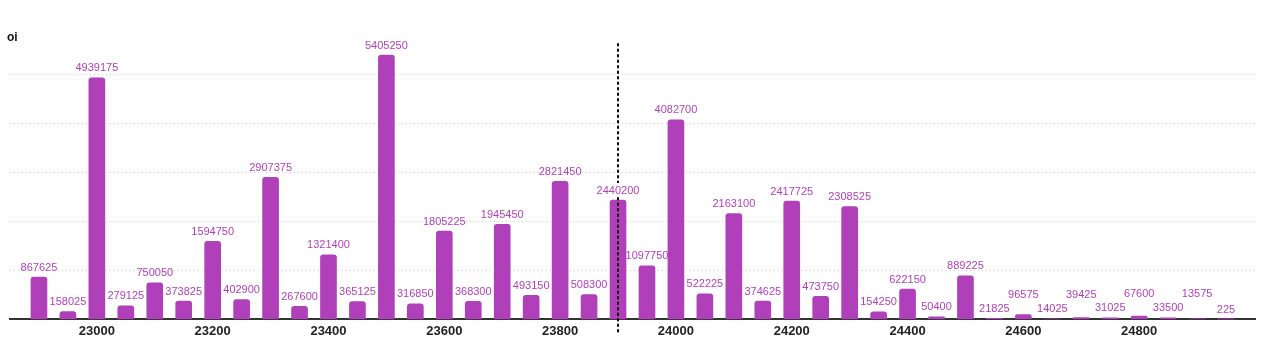 Image resolution: width=1264 pixels, height=343 pixels. Describe the element at coordinates (270, 166) in the screenshot. I see `data-label: 2907375` at that location.